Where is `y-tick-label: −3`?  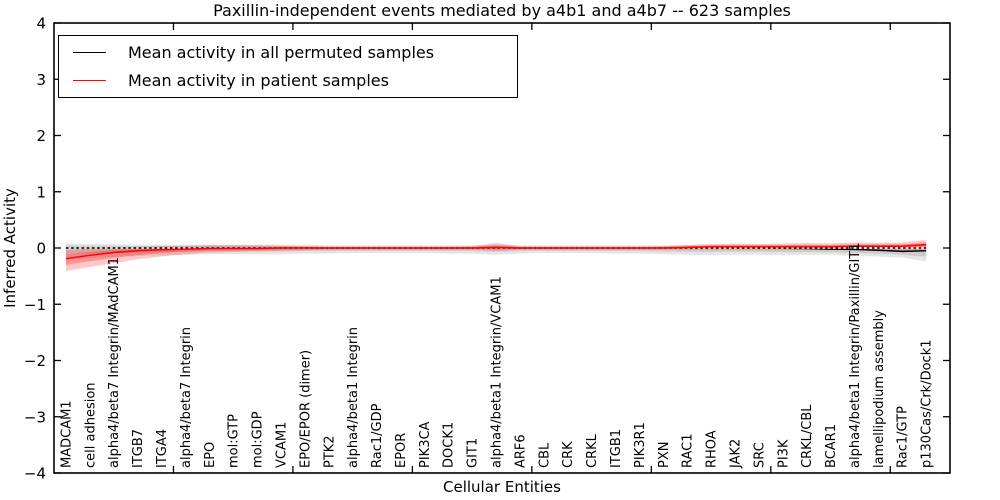 y-tick-label: −3 is located at coordinates (35, 417).